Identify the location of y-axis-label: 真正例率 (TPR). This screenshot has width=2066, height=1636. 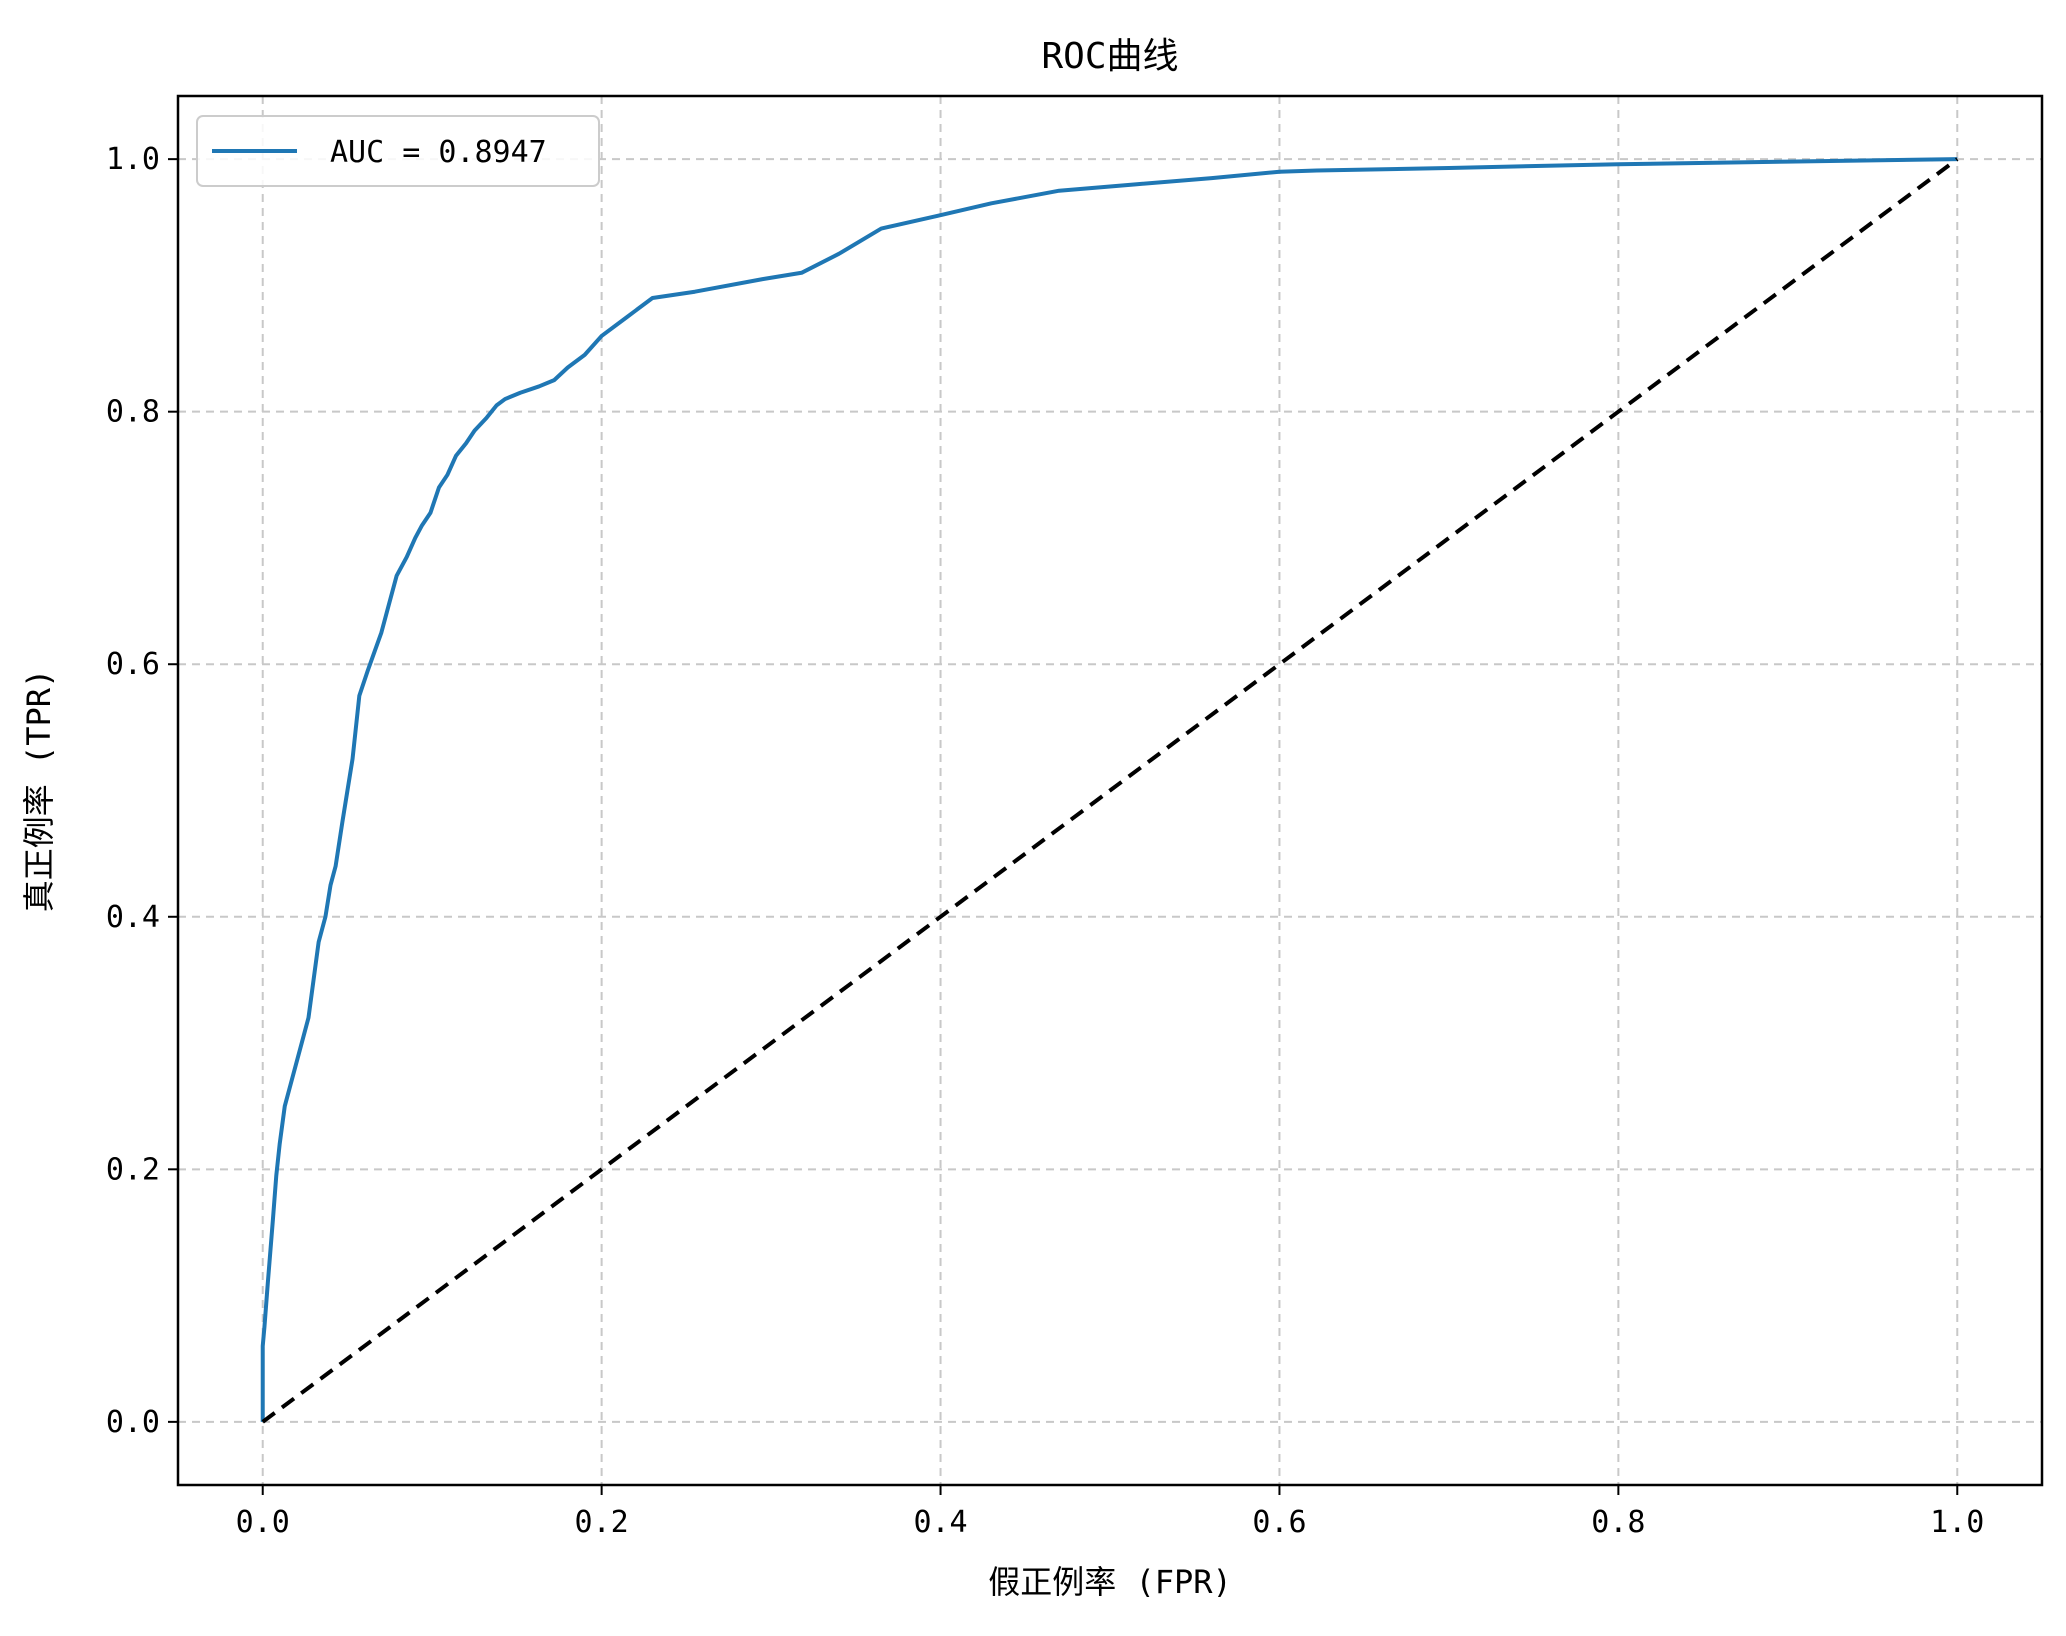
(39, 791).